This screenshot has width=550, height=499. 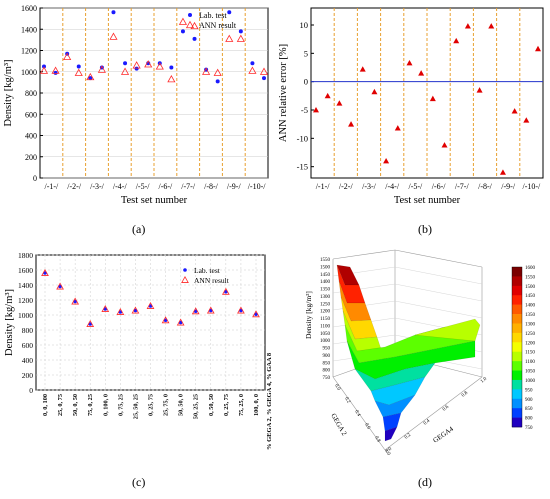 What do you see at coordinates (325, 312) in the screenshot?
I see `z-tick-label: 1200` at bounding box center [325, 312].